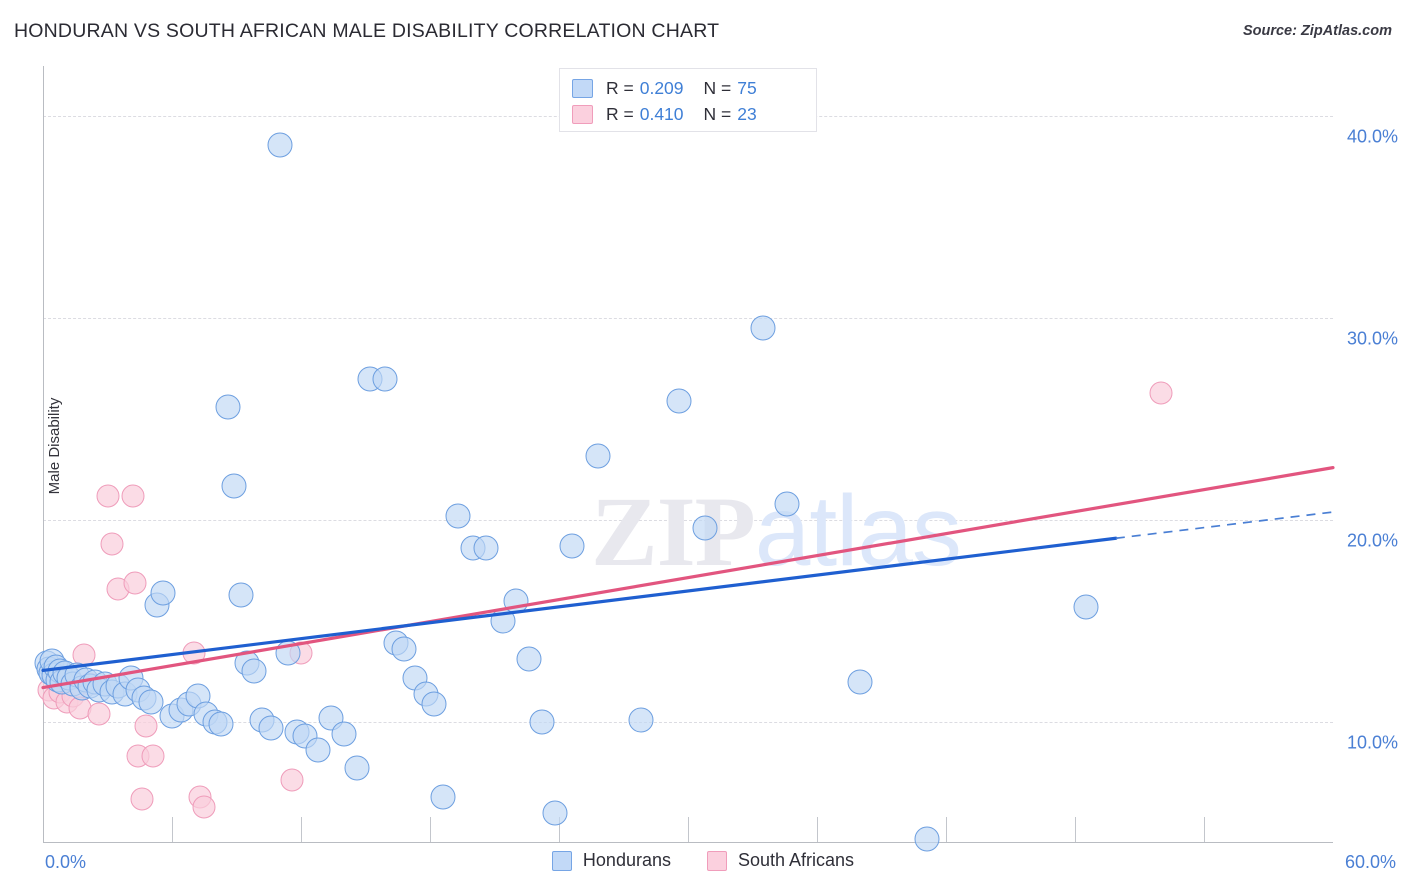 The width and height of the screenshot is (1406, 892). What do you see at coordinates (661, 113) in the screenshot?
I see `r-value-south-africans: 0.410` at bounding box center [661, 113].